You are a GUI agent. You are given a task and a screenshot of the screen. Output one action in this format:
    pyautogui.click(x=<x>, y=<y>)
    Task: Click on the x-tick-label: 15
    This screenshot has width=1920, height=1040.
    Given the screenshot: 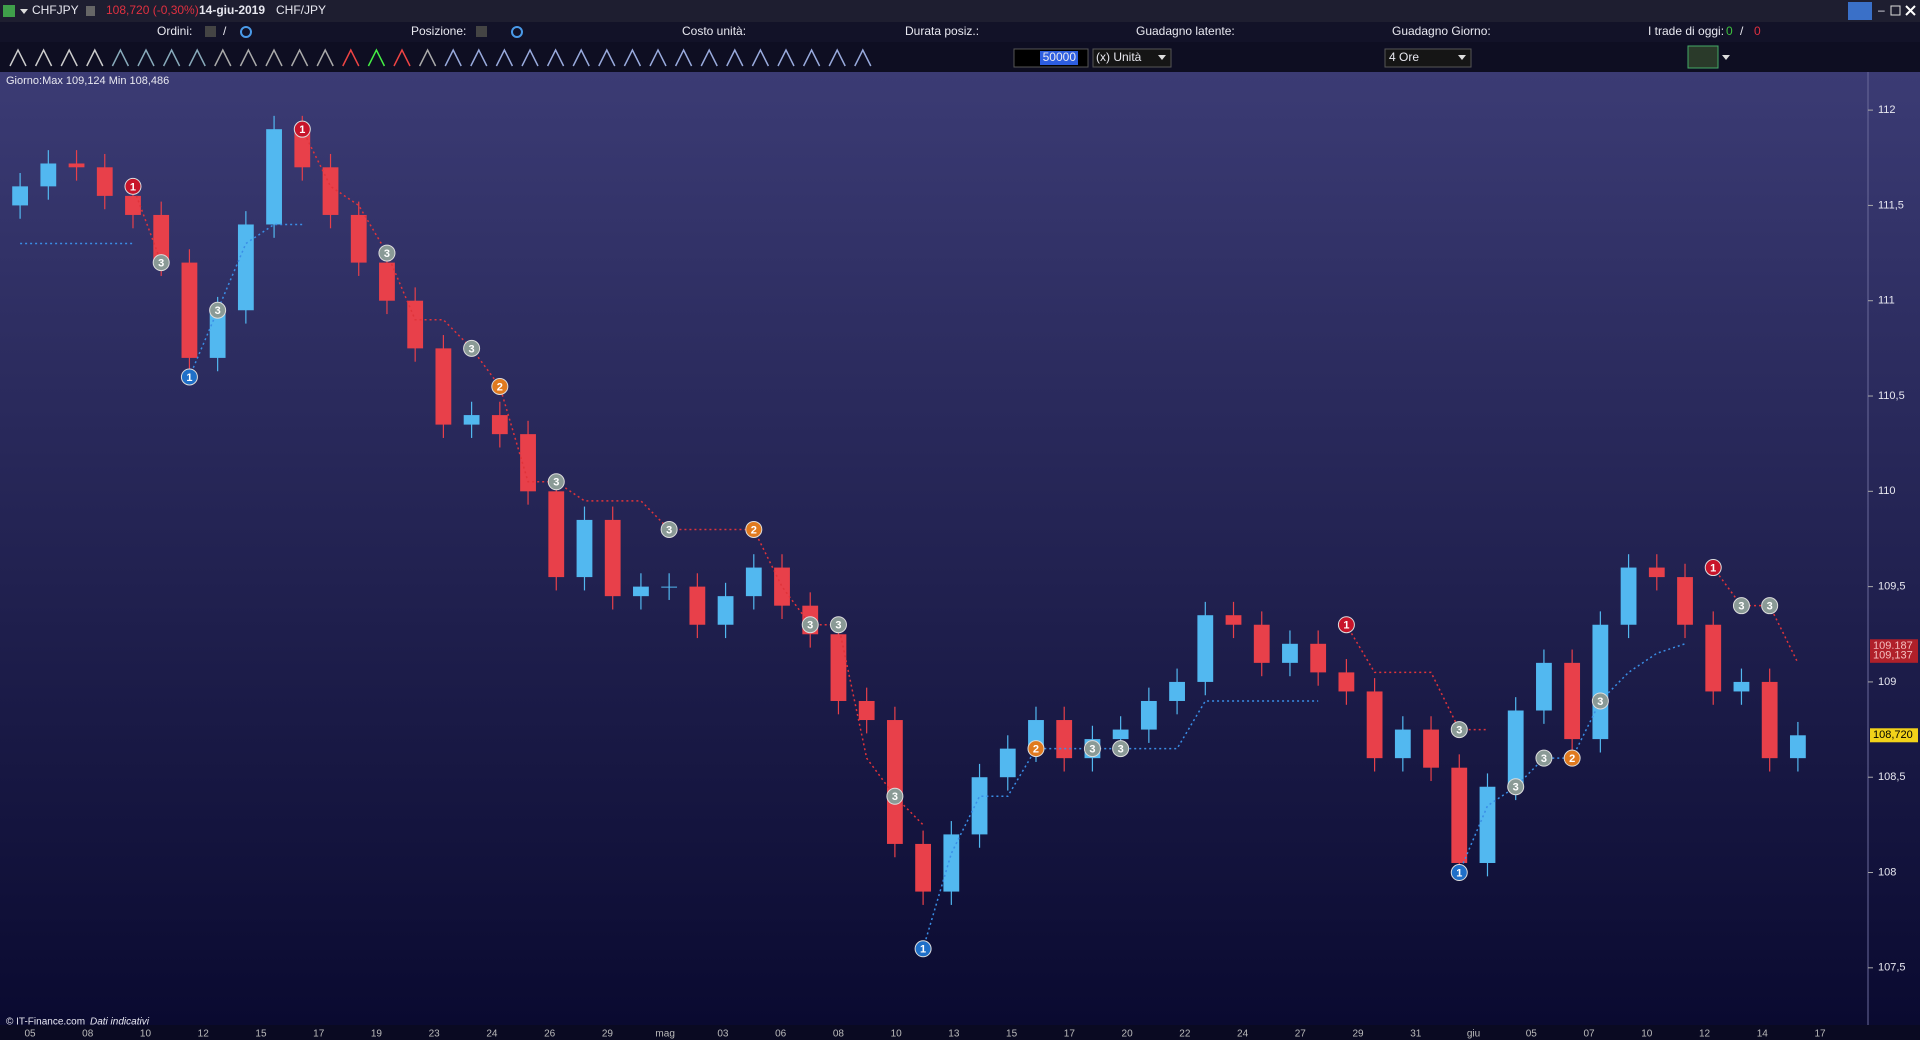 What is the action you would take?
    pyautogui.click(x=261, y=1034)
    